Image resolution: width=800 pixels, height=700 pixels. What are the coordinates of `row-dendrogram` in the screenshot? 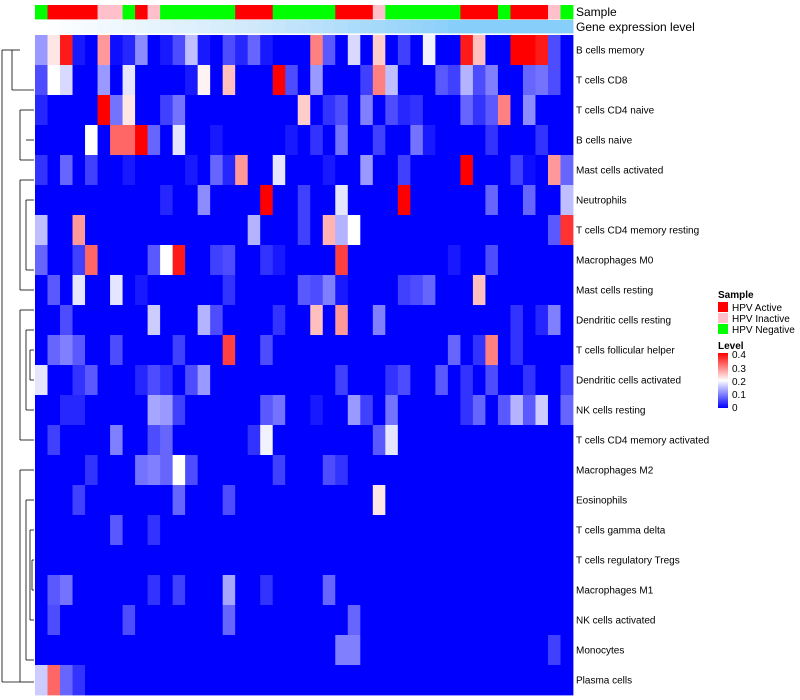 It's located at (17, 366).